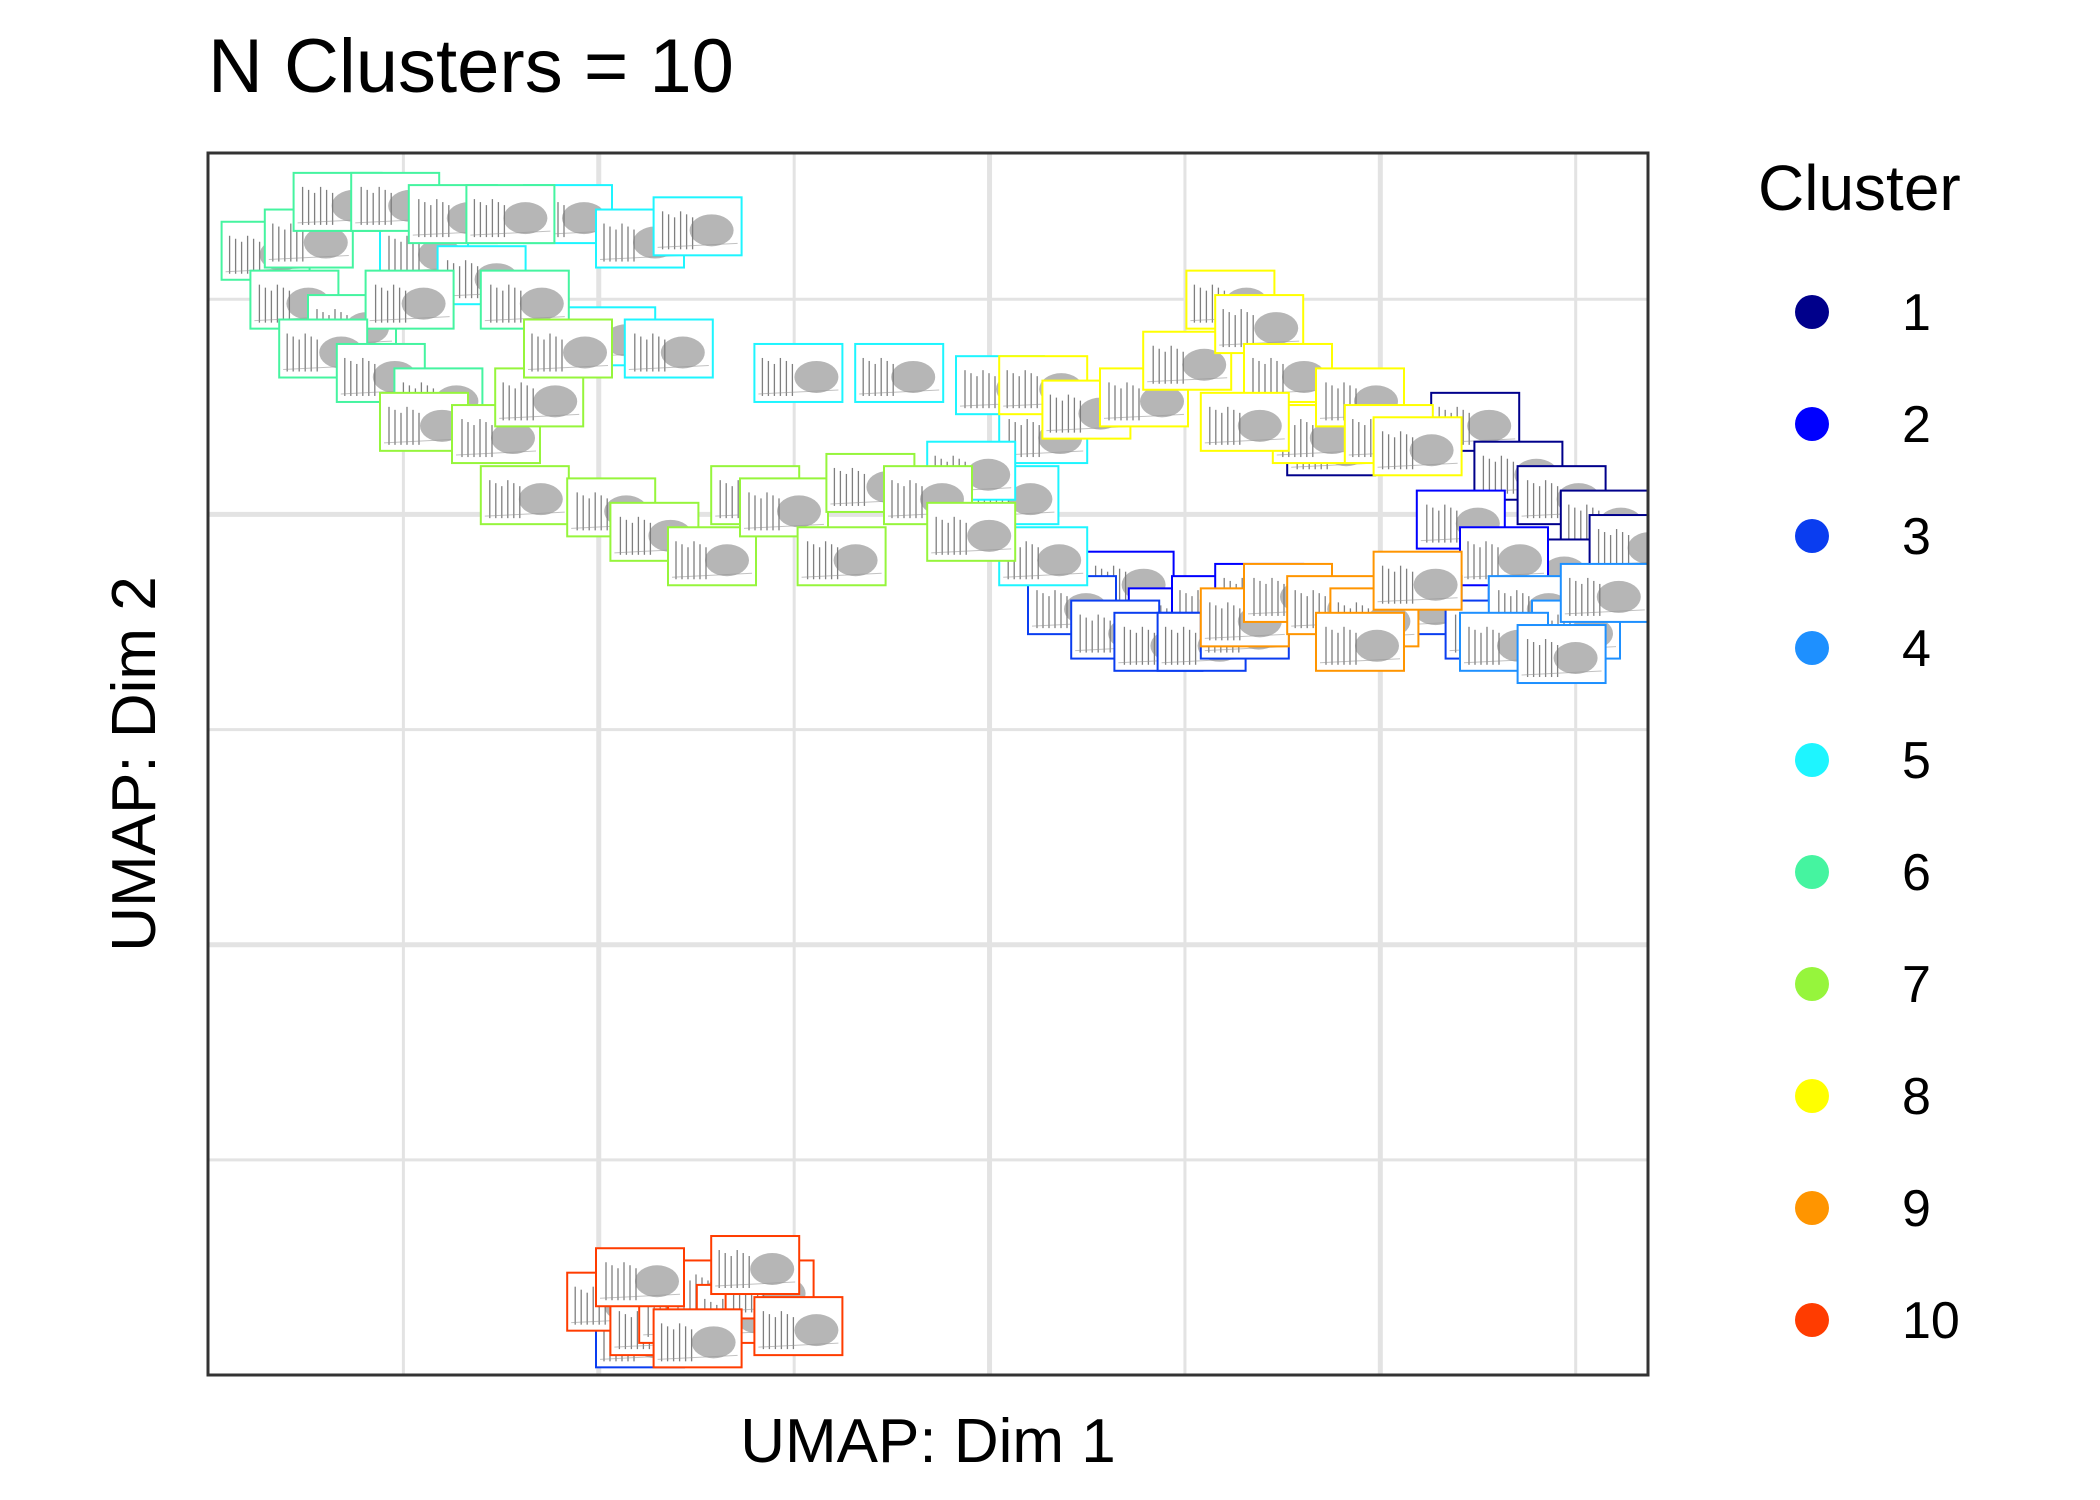 The image size is (2100, 1500). What do you see at coordinates (1916, 1209) in the screenshot?
I see `legend-label-9: 9` at bounding box center [1916, 1209].